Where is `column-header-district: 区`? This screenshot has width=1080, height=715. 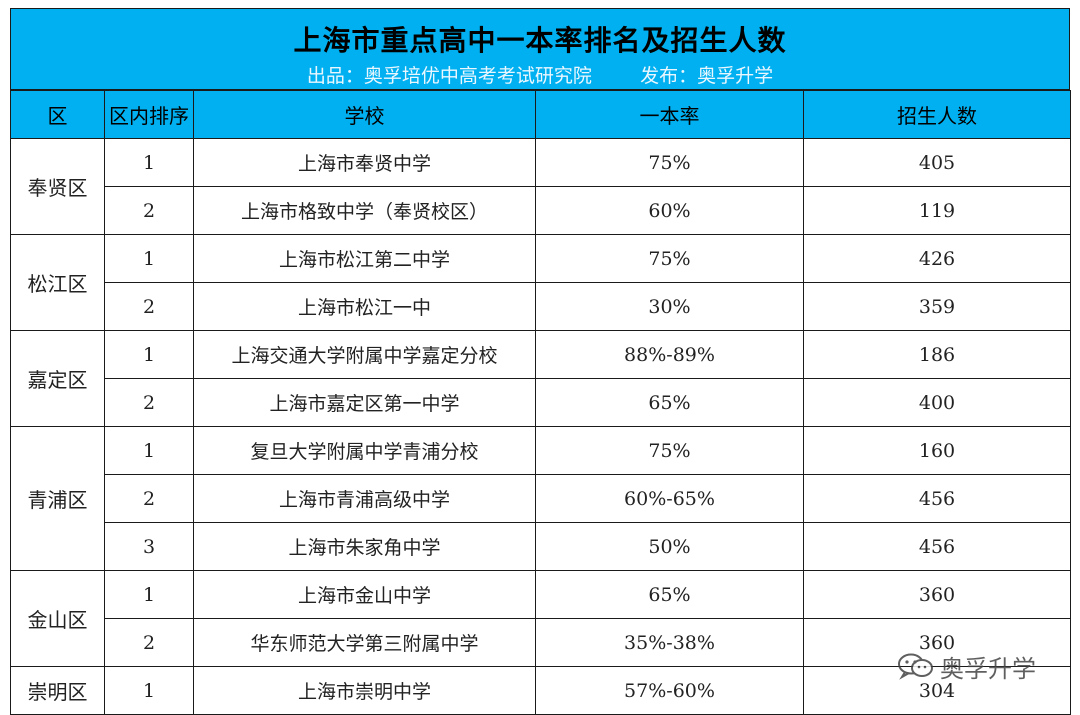 column-header-district: 区 is located at coordinates (57, 114).